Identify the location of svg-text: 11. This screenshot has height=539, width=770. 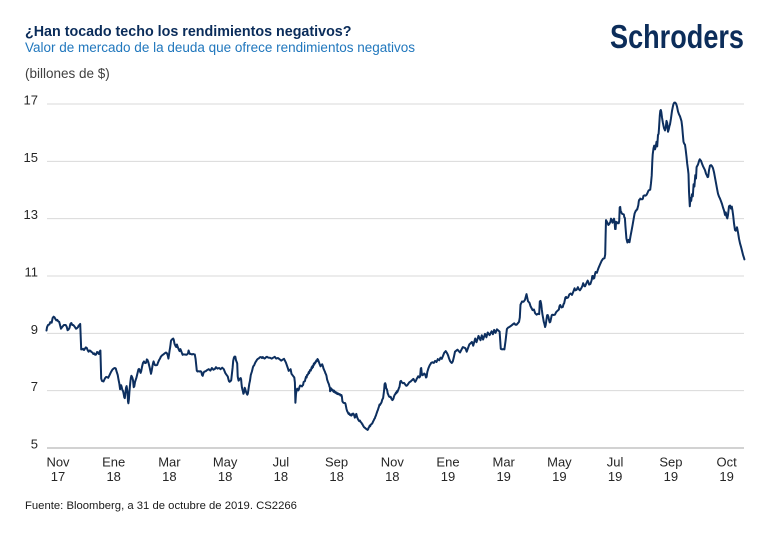
(32, 272).